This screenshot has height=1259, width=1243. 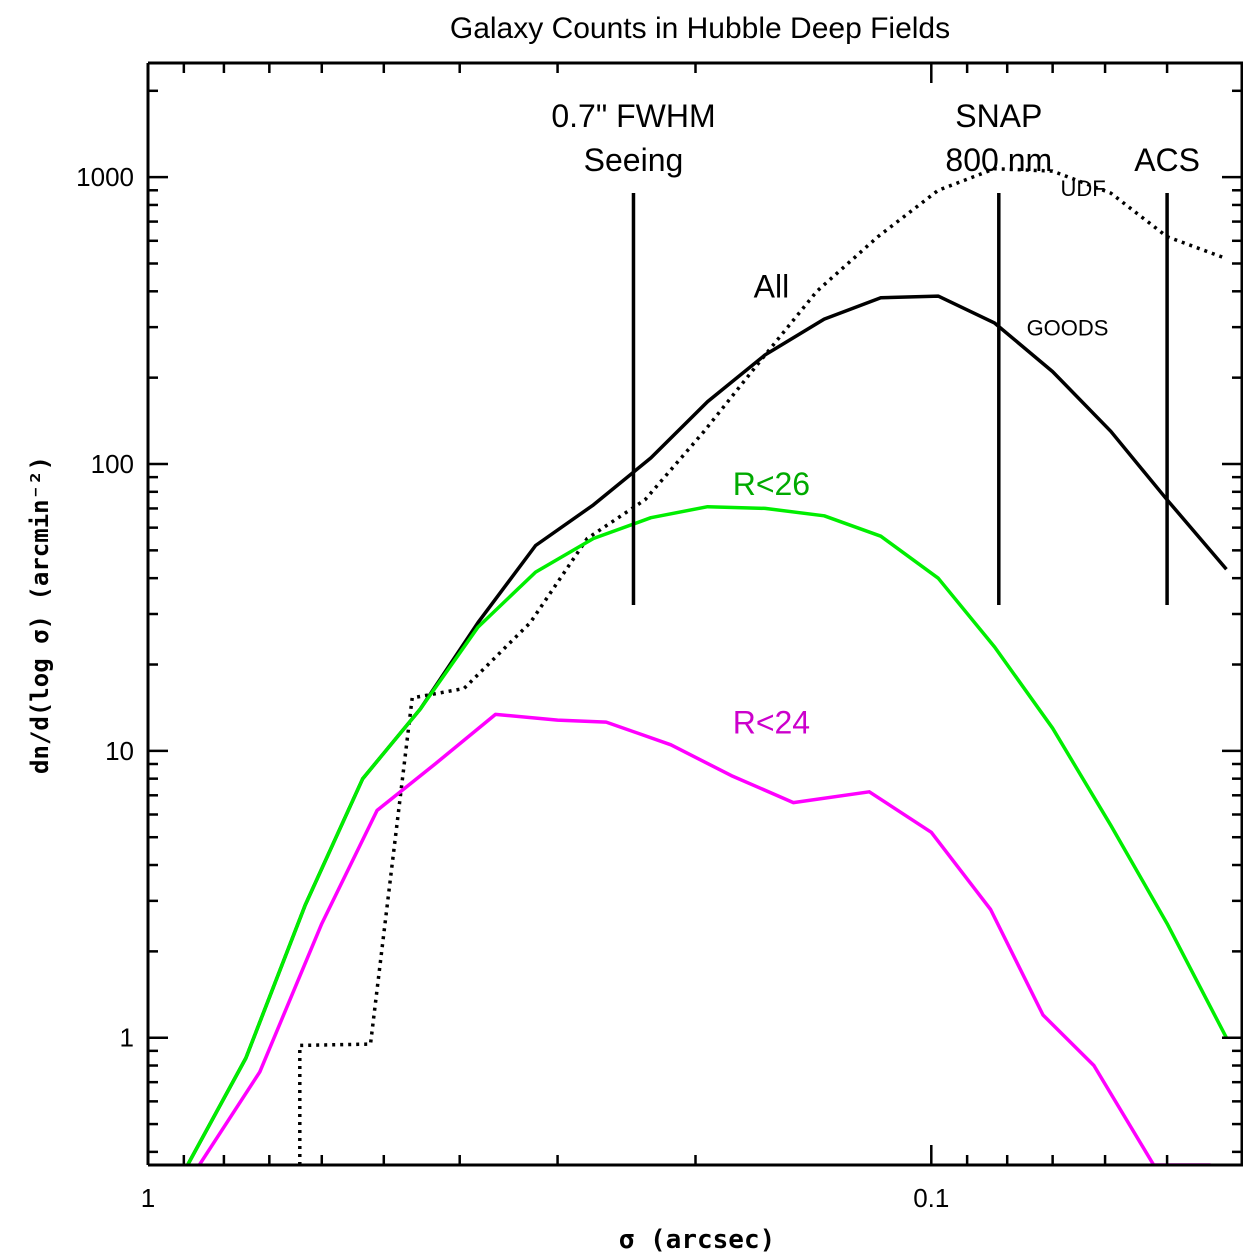 What do you see at coordinates (1083, 188) in the screenshot?
I see `annotation-label: UDF` at bounding box center [1083, 188].